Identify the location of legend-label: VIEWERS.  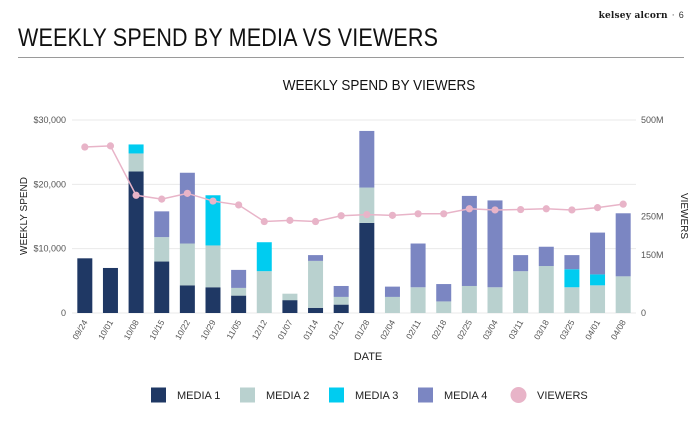
(562, 396).